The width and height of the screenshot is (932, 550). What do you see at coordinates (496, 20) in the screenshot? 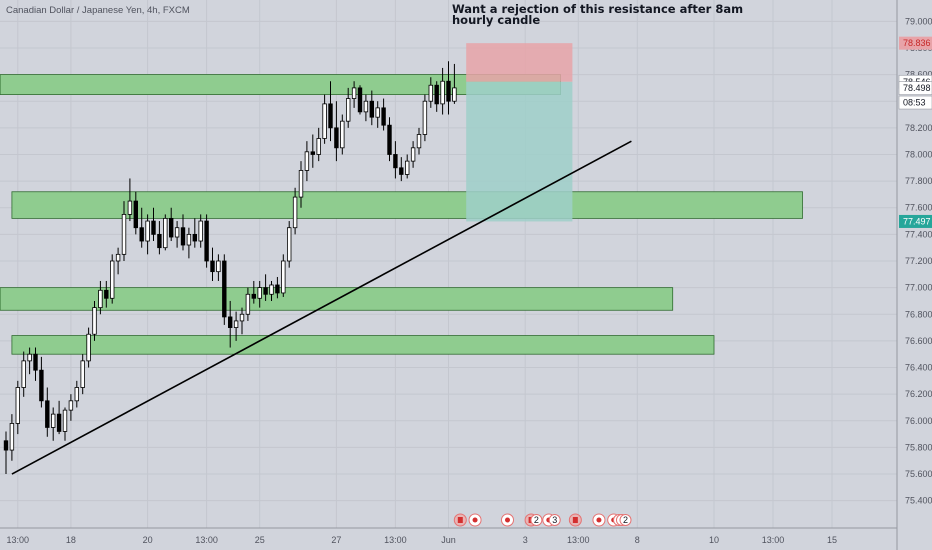
I see `annotation-line-2: hourly candle` at bounding box center [496, 20].